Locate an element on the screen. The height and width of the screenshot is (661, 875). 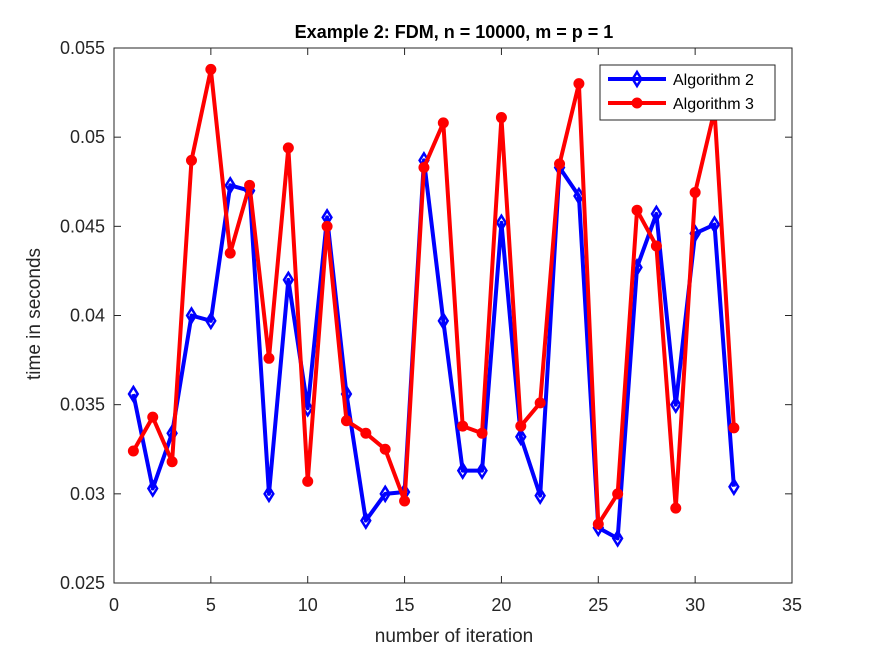
legend: Algorithm 2 Algorithm 3 is located at coordinates (687, 92).